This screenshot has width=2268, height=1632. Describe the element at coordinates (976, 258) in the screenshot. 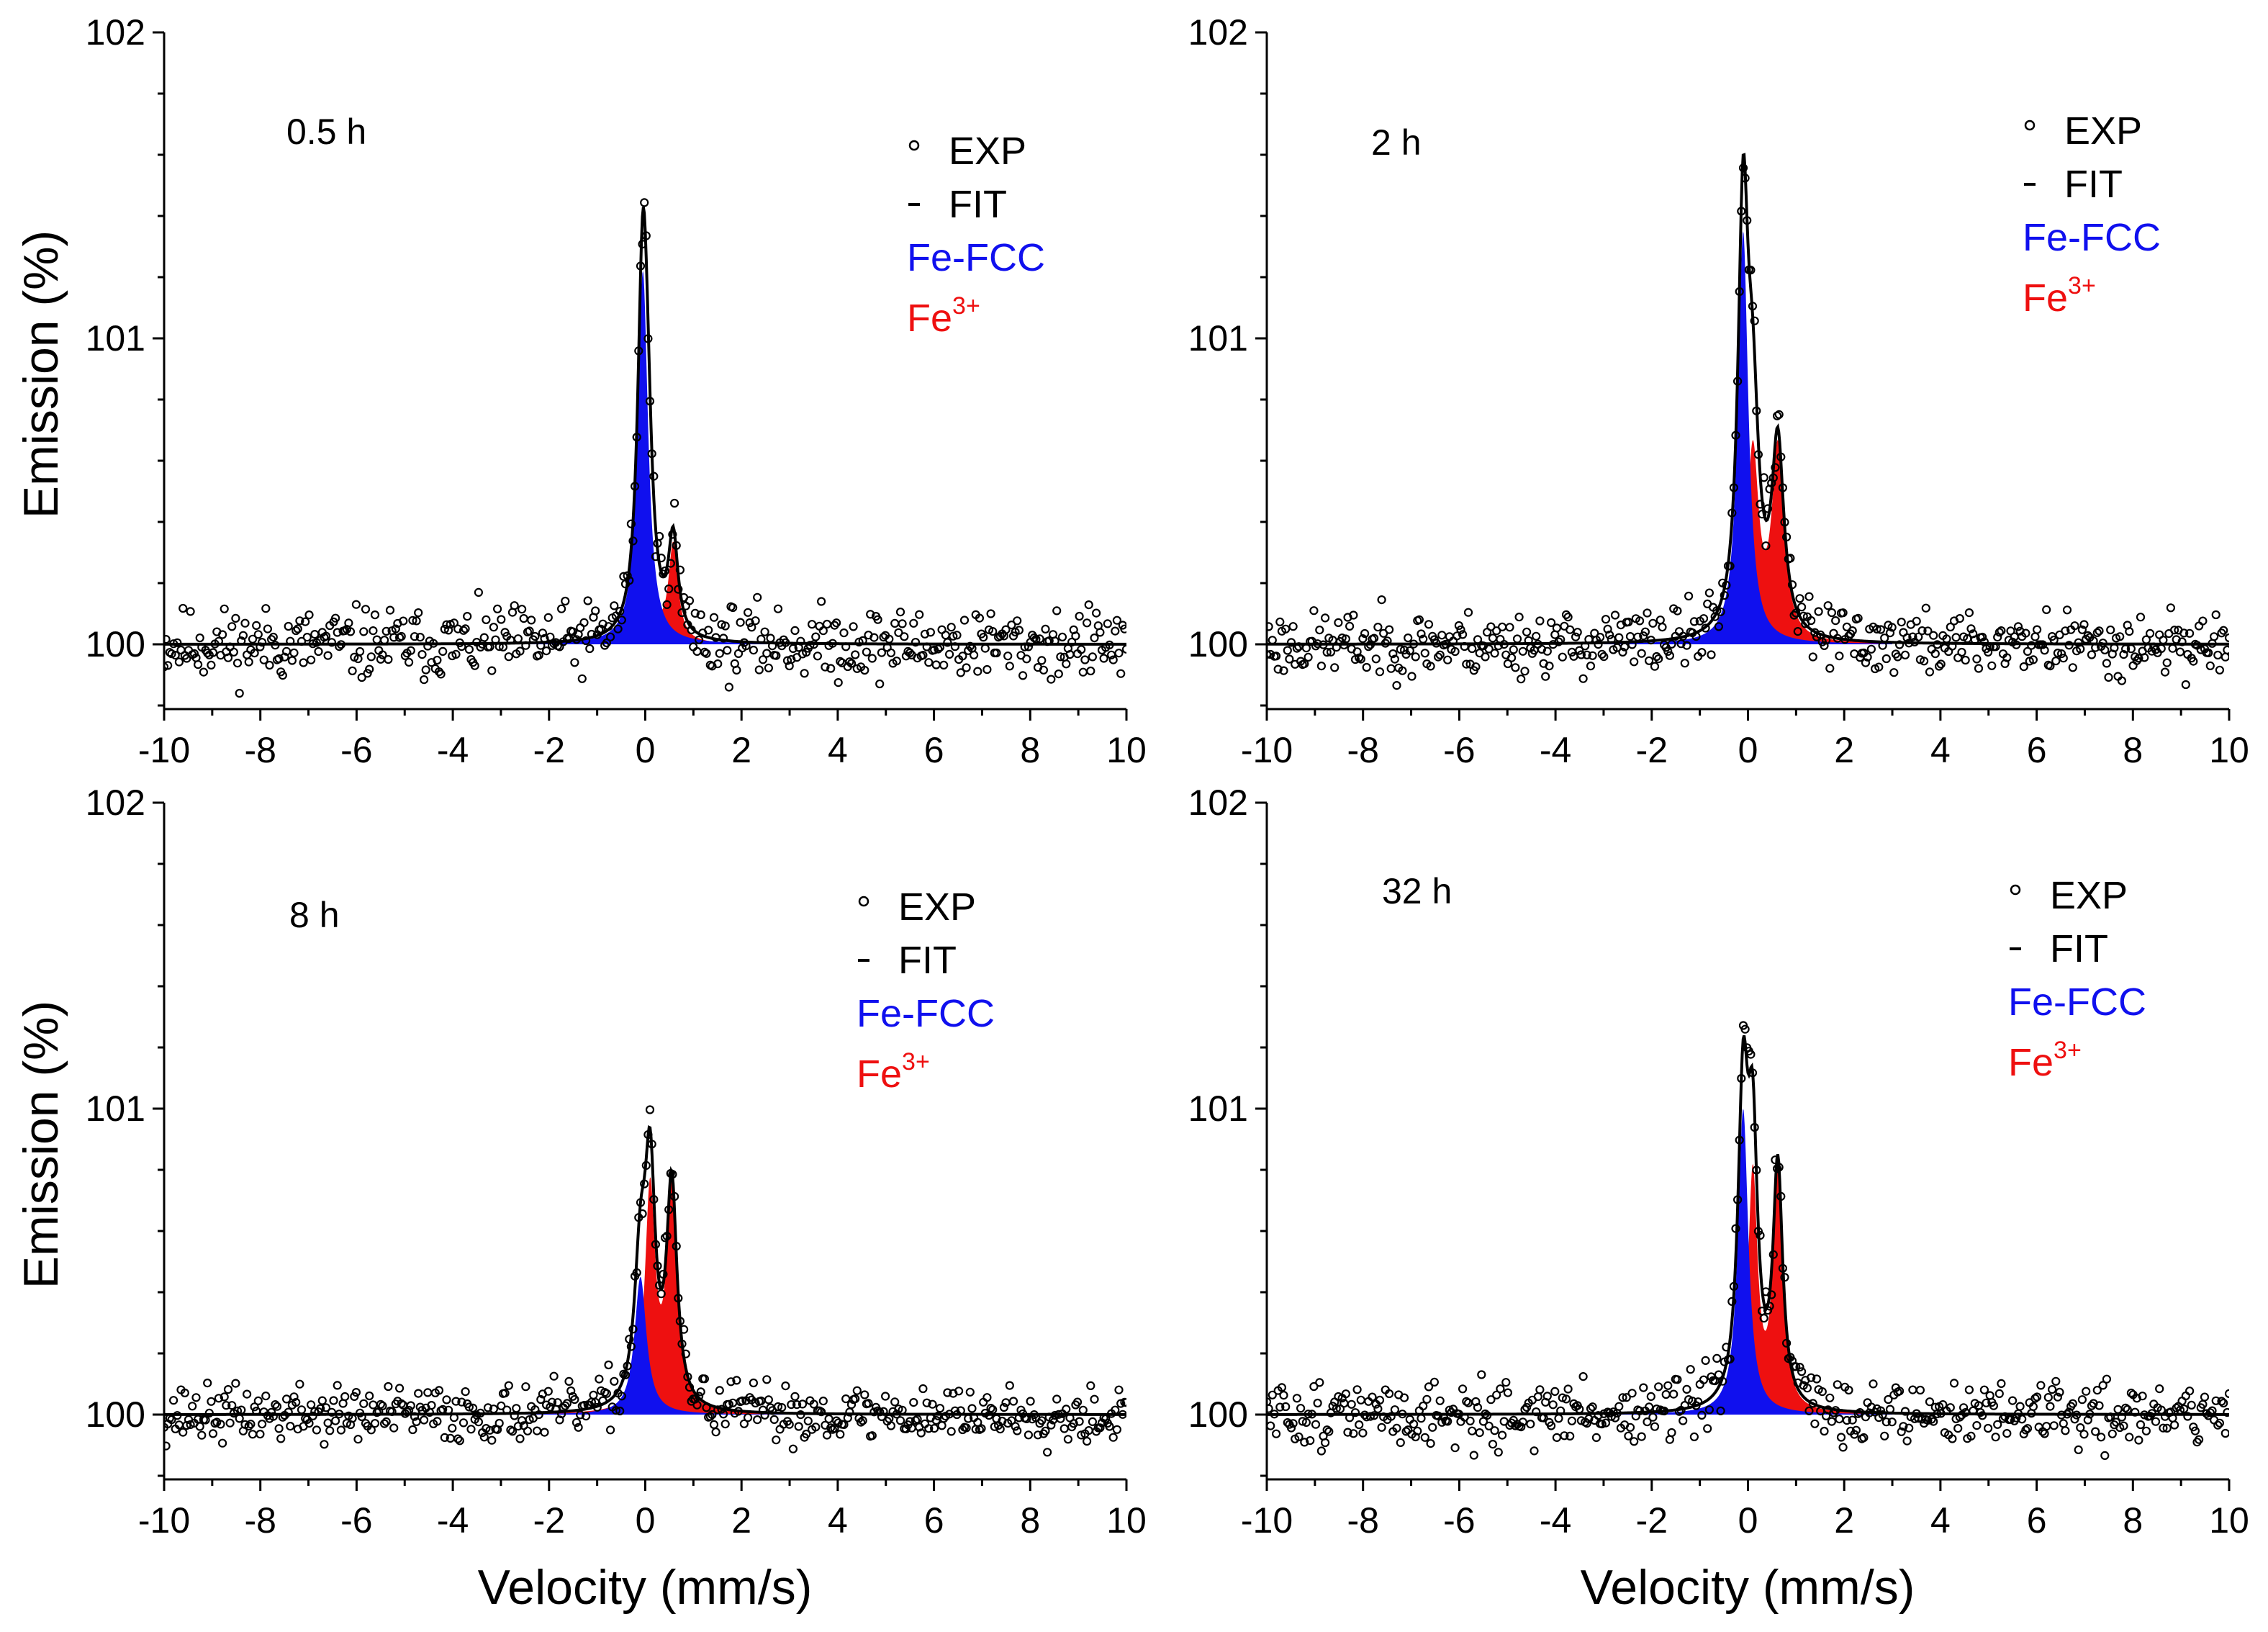

I see `legend-fe-fcc-label: Fe-FCC` at that location.